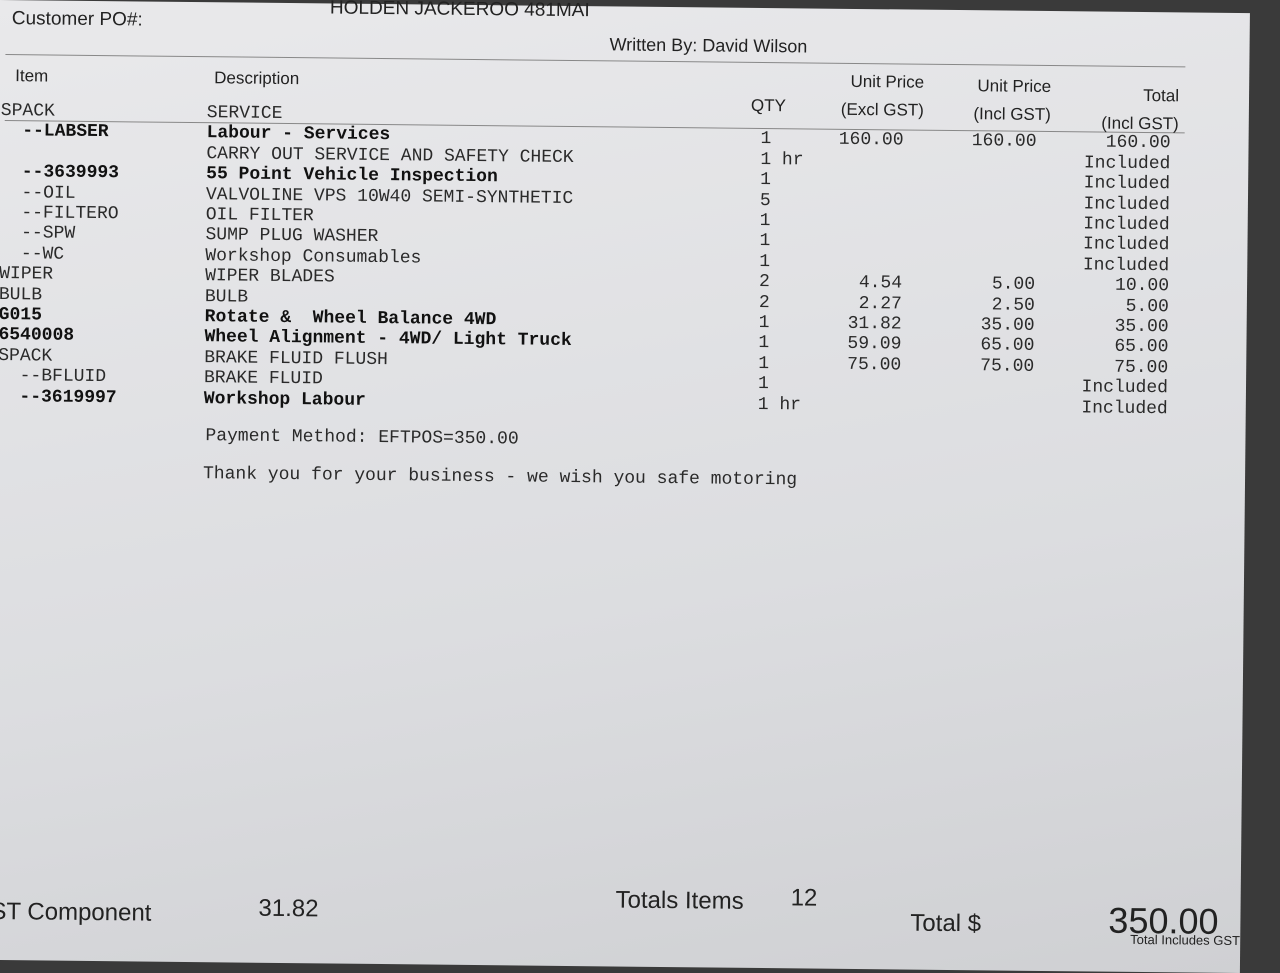 This screenshot has width=1280, height=973. What do you see at coordinates (352, 176) in the screenshot?
I see `description: 55 Point Vehicle Inspection` at bounding box center [352, 176].